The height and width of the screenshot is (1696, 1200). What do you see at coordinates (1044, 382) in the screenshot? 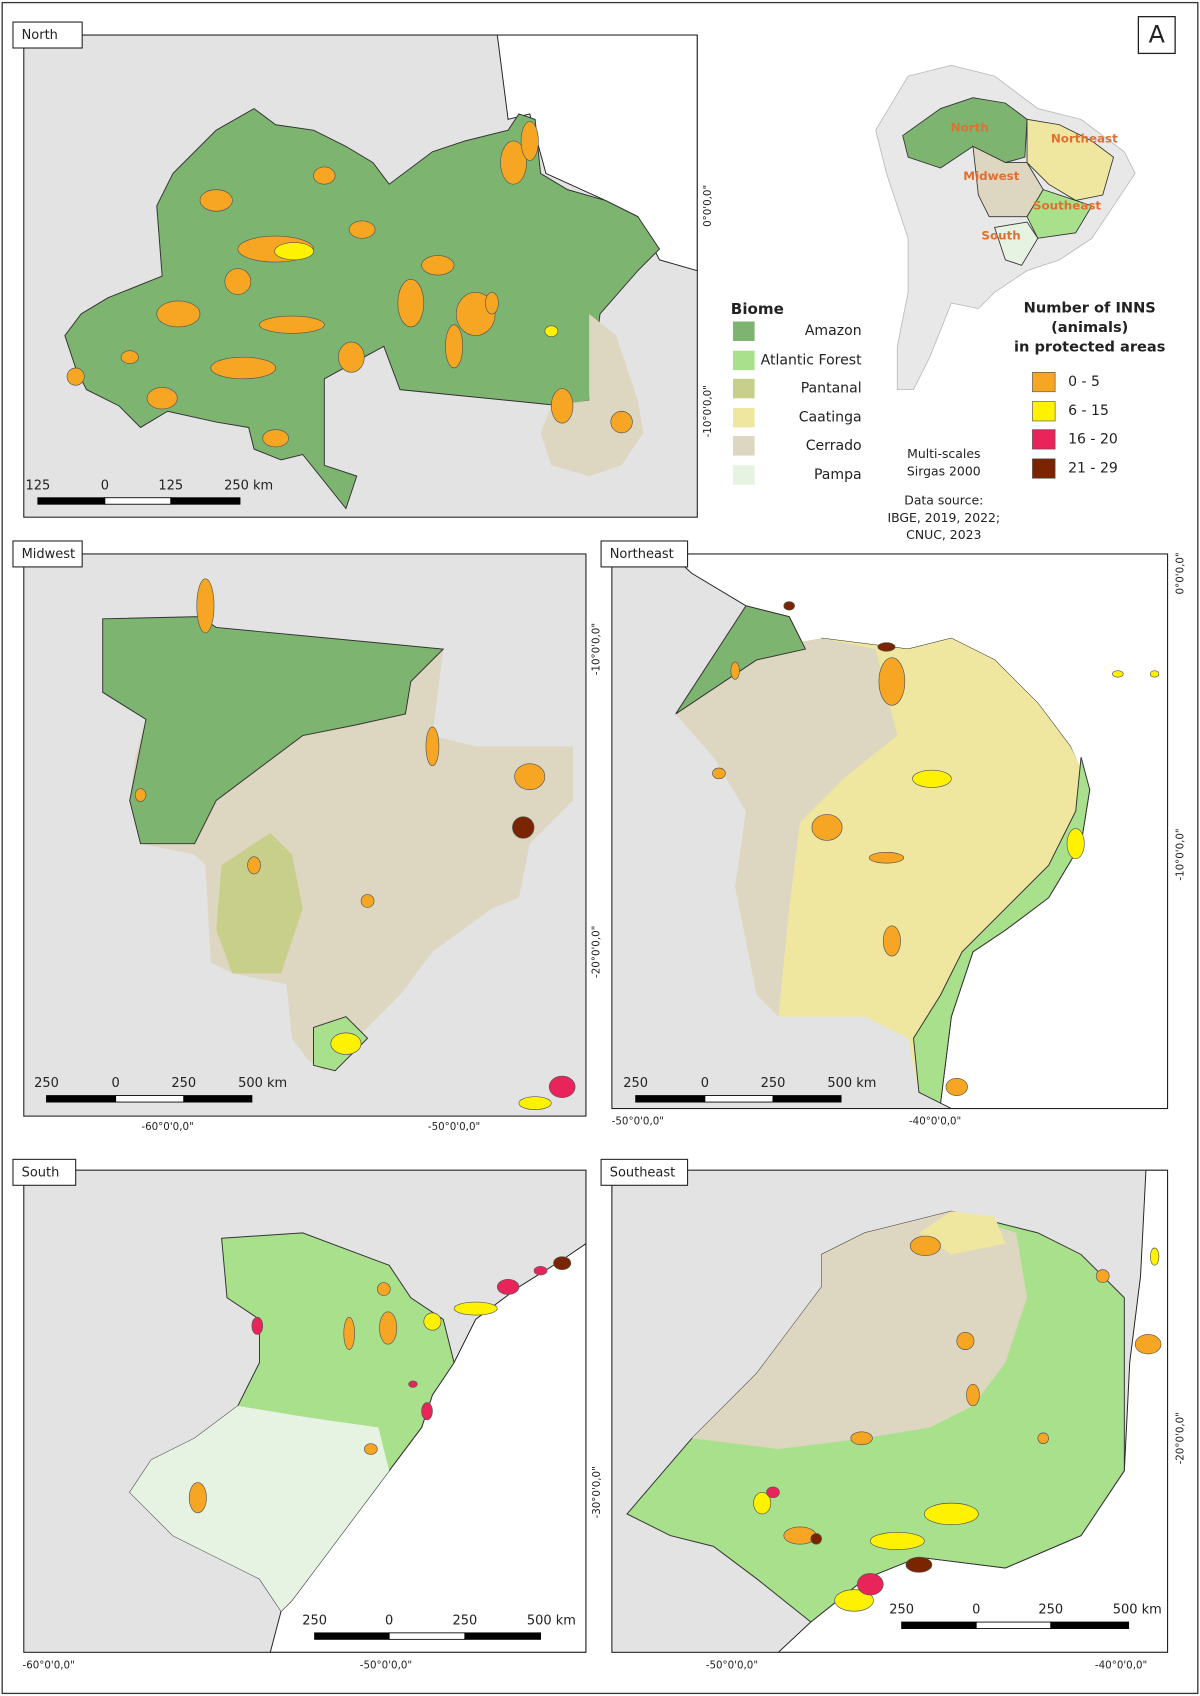
I see `inns-swatch` at bounding box center [1044, 382].